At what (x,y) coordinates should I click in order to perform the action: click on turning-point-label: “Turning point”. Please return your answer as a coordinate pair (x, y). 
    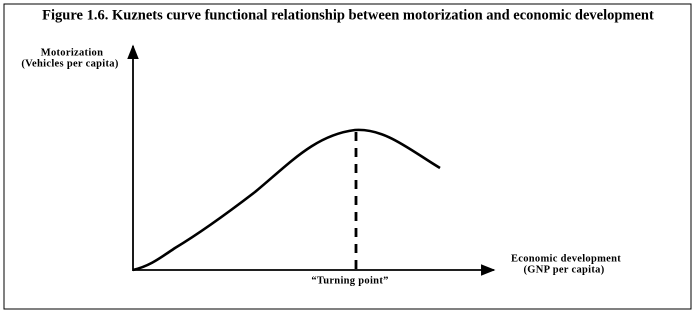
    Looking at the image, I should click on (349, 280).